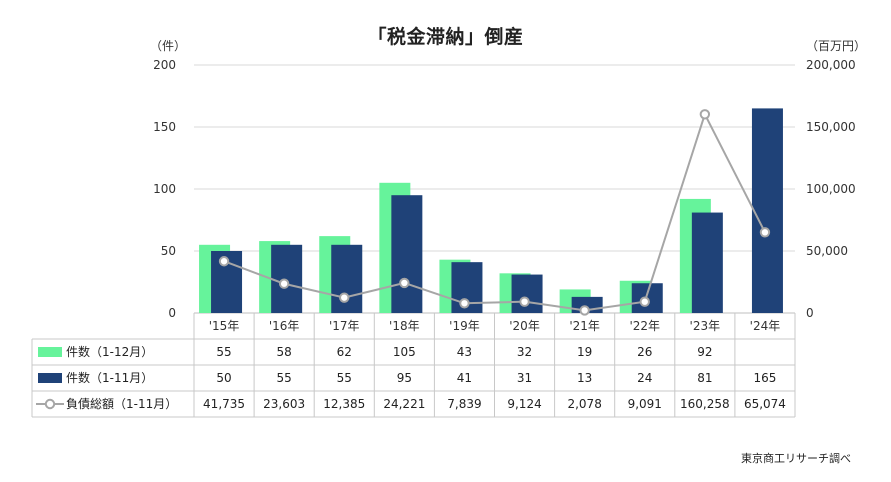  Describe the element at coordinates (344, 326) in the screenshot. I see `category-label: '17年` at that location.